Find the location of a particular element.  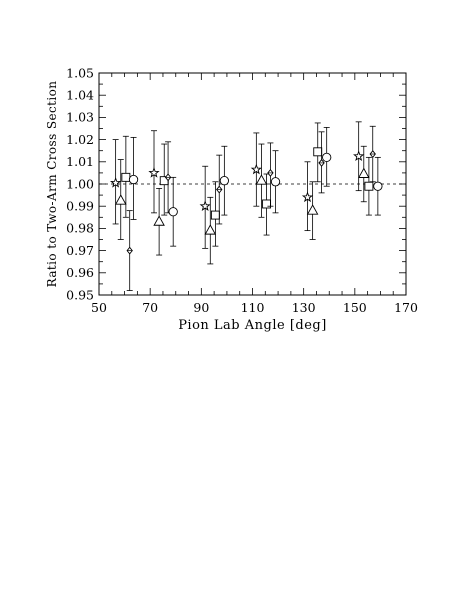

y-tick-label: 0.97 is located at coordinates (80, 250).